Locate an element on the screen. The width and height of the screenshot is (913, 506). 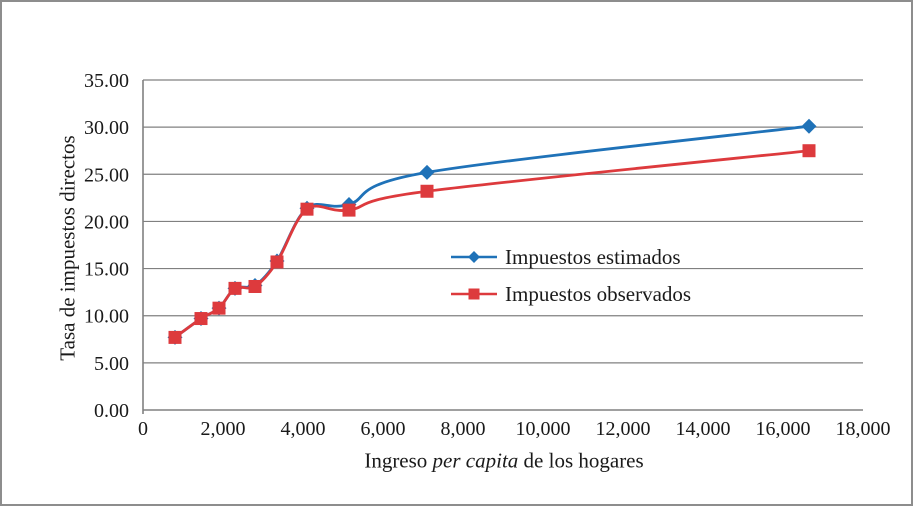
x-tick-label-12000: 12,000 is located at coordinates (623, 429).